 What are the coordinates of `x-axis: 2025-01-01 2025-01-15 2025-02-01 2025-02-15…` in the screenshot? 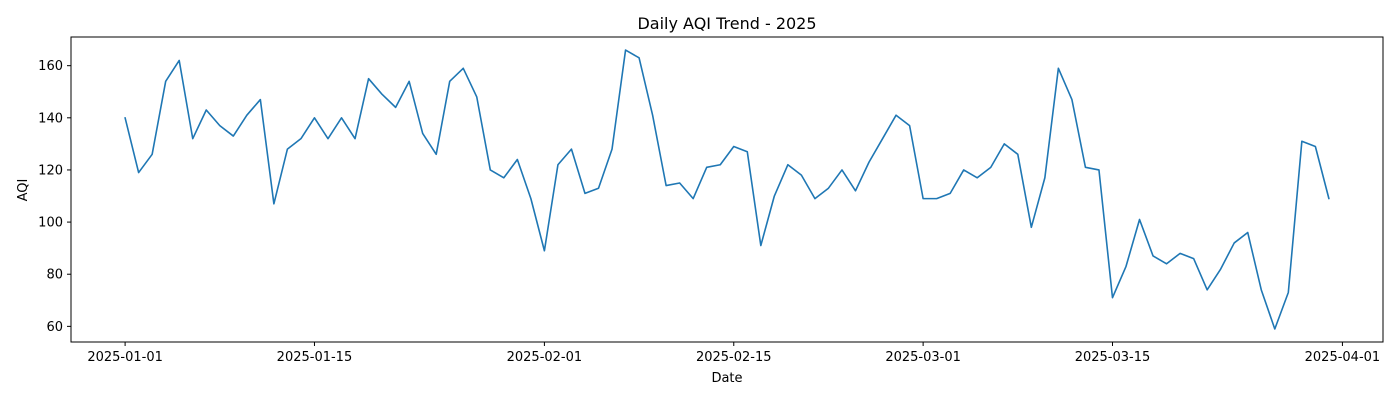 It's located at (733, 353).